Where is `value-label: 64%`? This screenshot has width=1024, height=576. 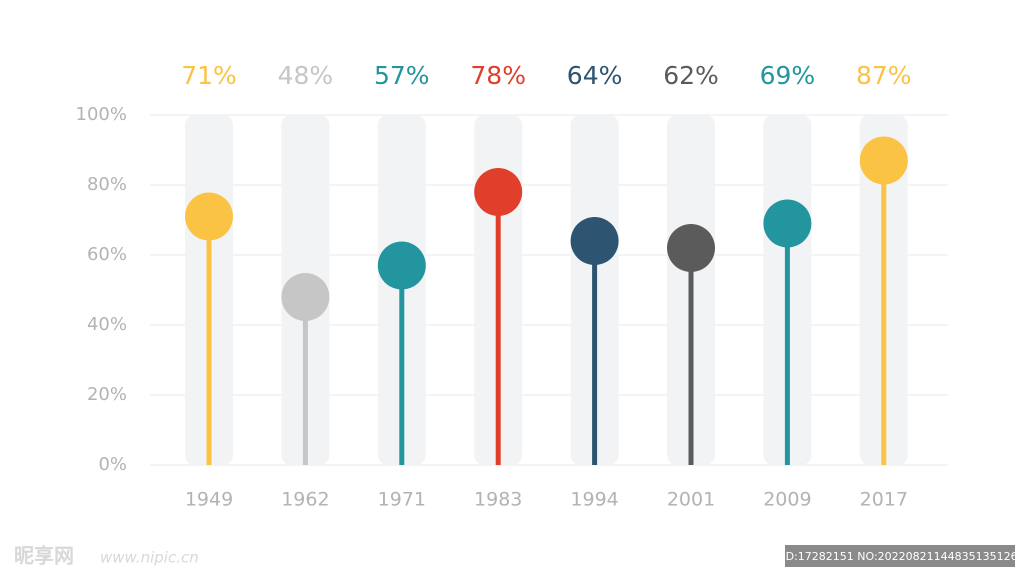
value-label: 64% is located at coordinates (595, 75).